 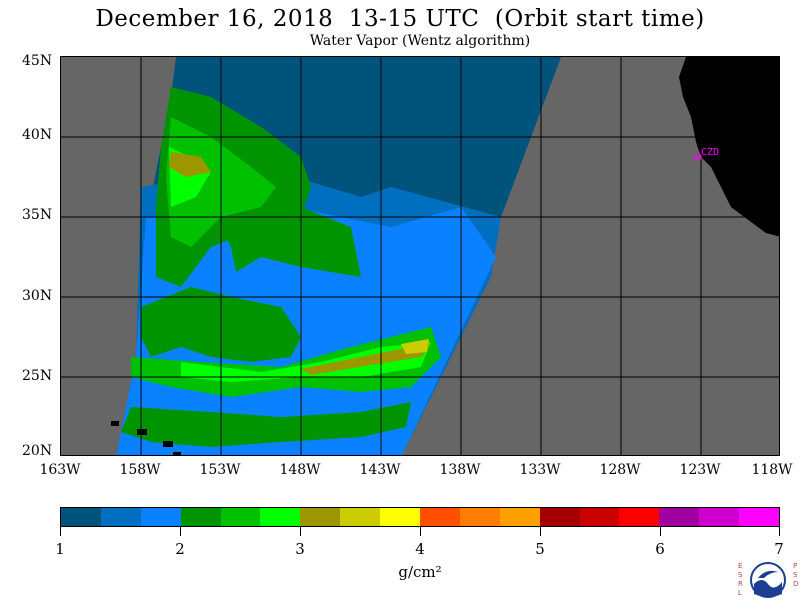 I want to click on noaa-logo: E S R L P S D, so click(x=768, y=580).